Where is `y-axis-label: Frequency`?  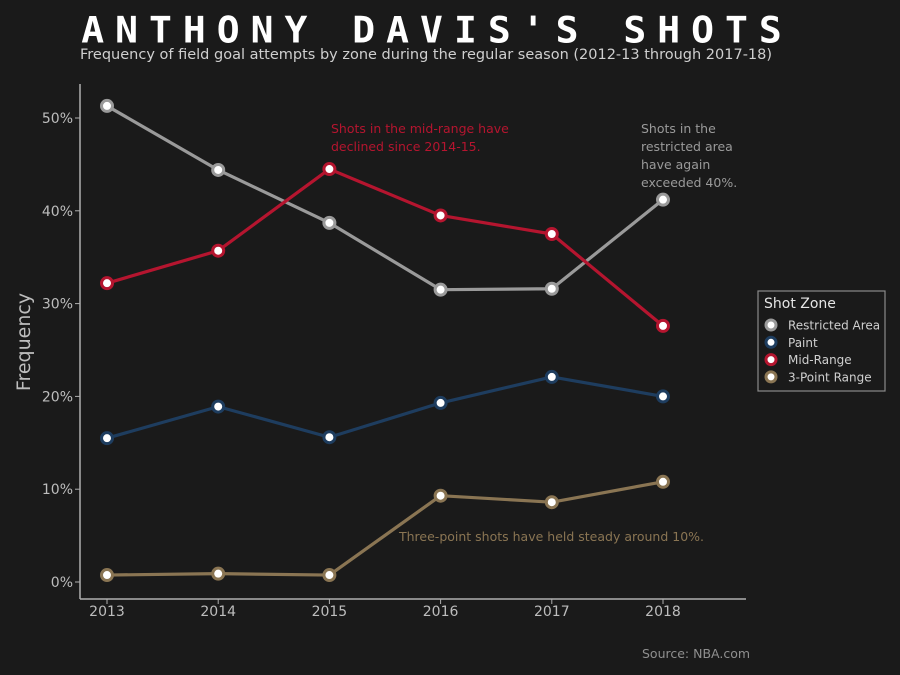 y-axis-label: Frequency is located at coordinates (24, 342).